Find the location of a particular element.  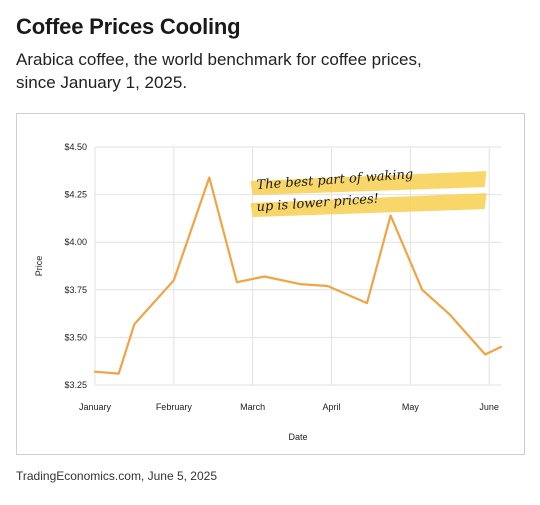

chart-title: Coffee Prices Cooling is located at coordinates (128, 26).